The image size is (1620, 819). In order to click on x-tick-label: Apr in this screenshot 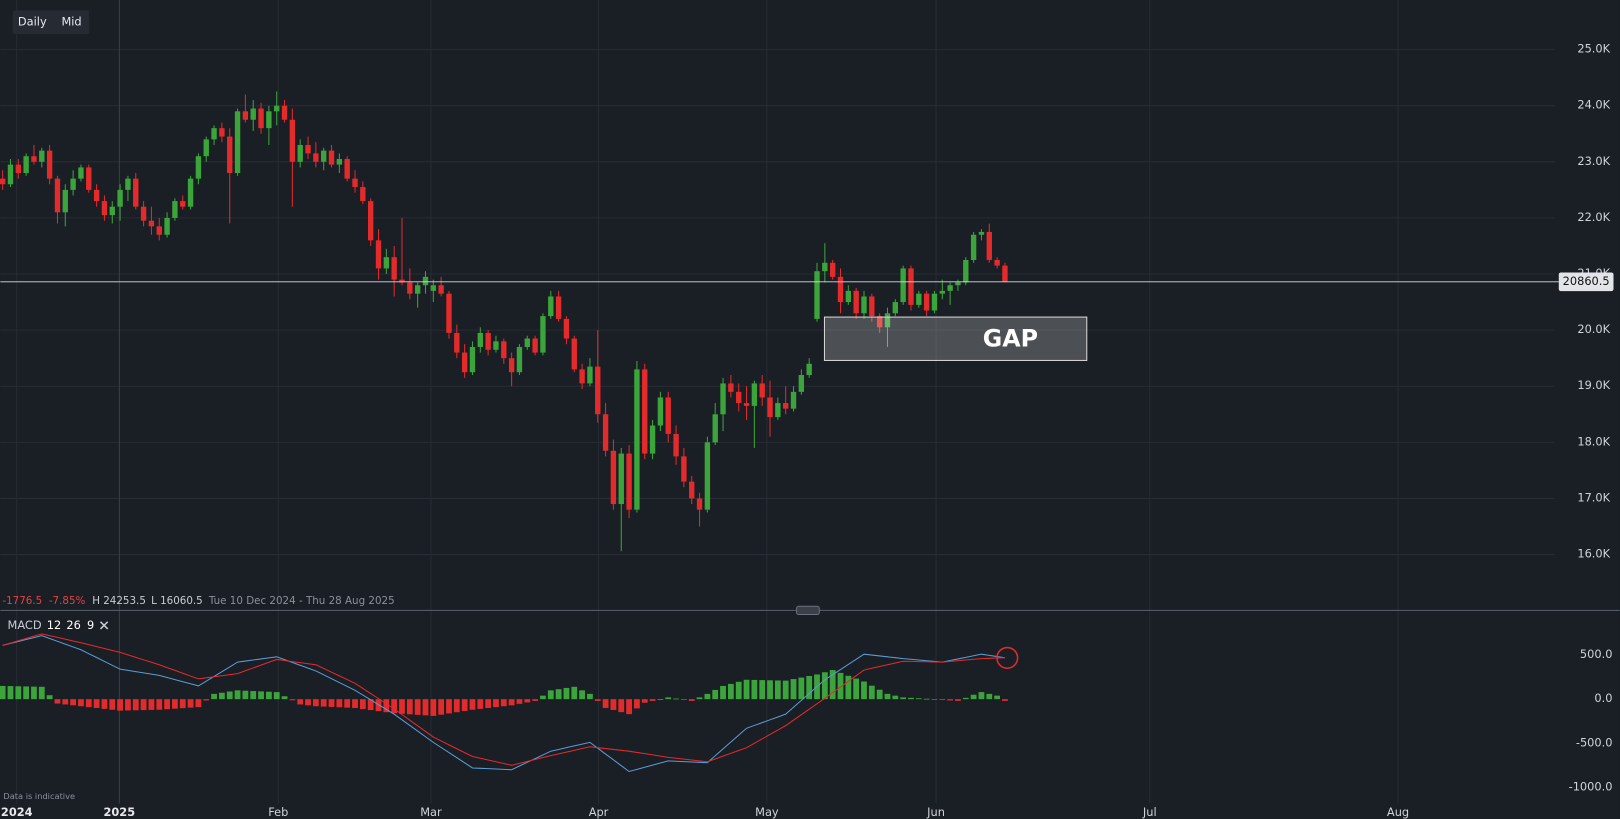, I will do `click(599, 812)`.